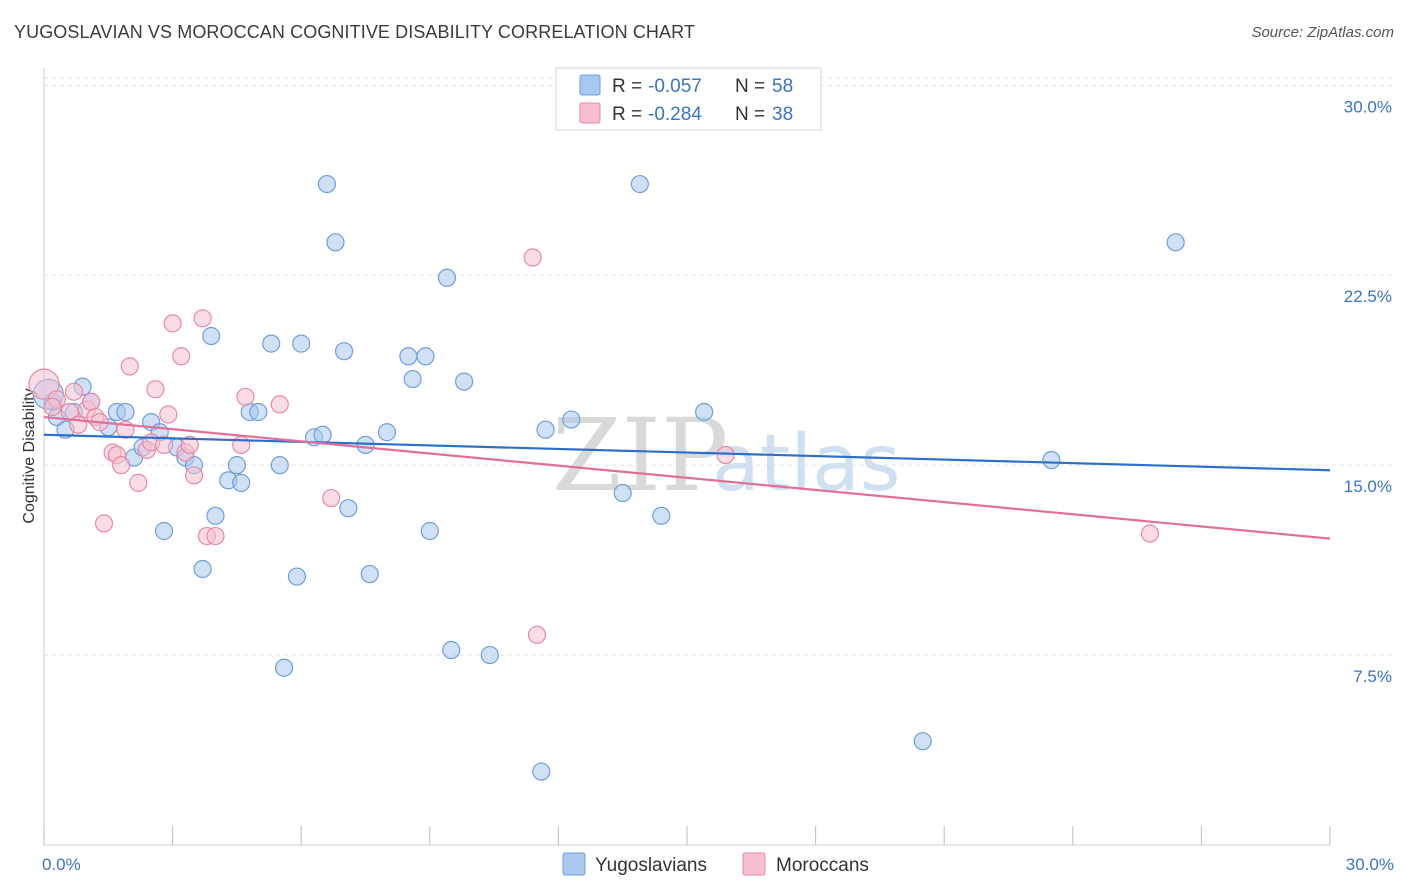 The image size is (1406, 892). What do you see at coordinates (574, 864) in the screenshot?
I see `bottom-legend-swatch-yugoslavians` at bounding box center [574, 864].